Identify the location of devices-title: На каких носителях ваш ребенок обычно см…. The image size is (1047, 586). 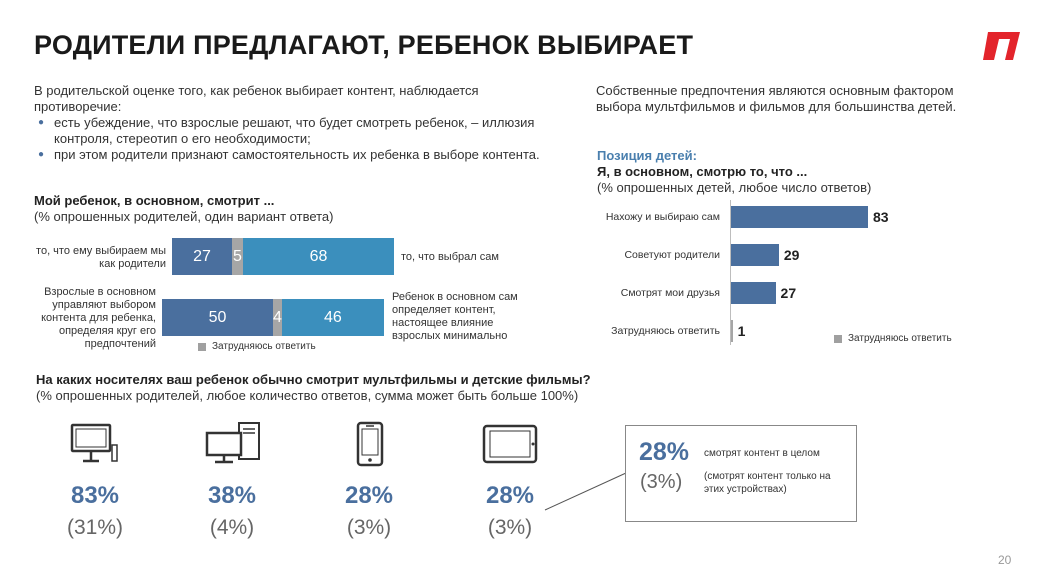
(313, 379).